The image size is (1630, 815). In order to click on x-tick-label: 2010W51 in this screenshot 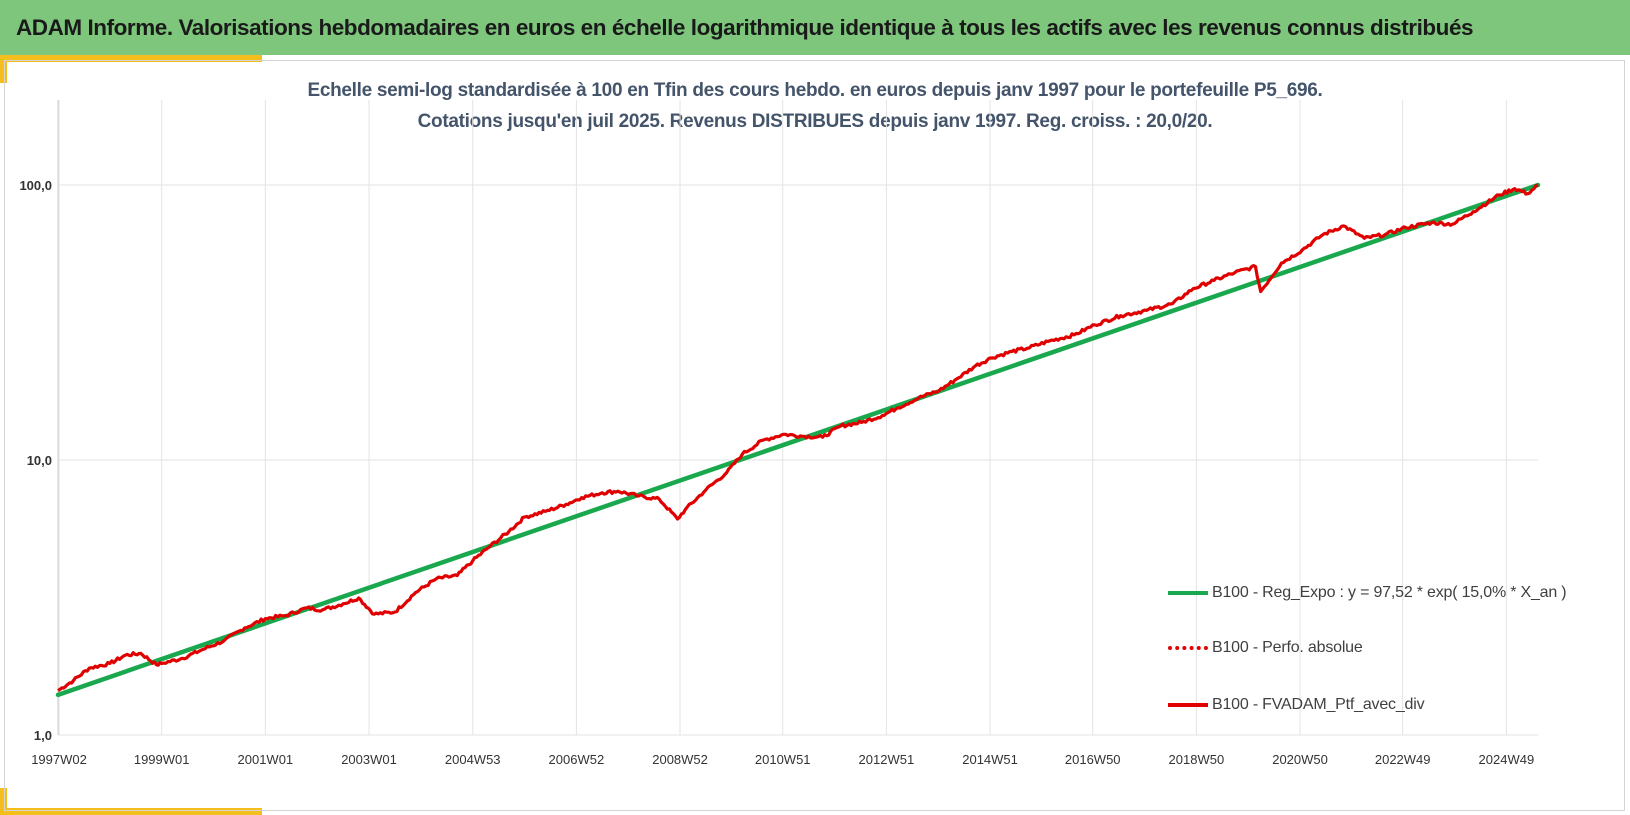, I will do `click(783, 759)`.